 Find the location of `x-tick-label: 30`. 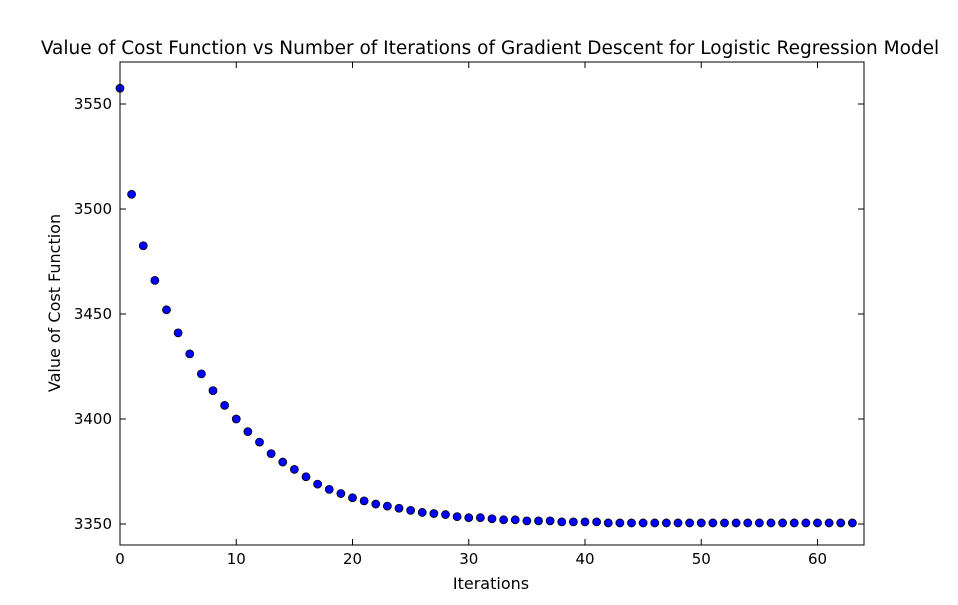

x-tick-label: 30 is located at coordinates (468, 559).